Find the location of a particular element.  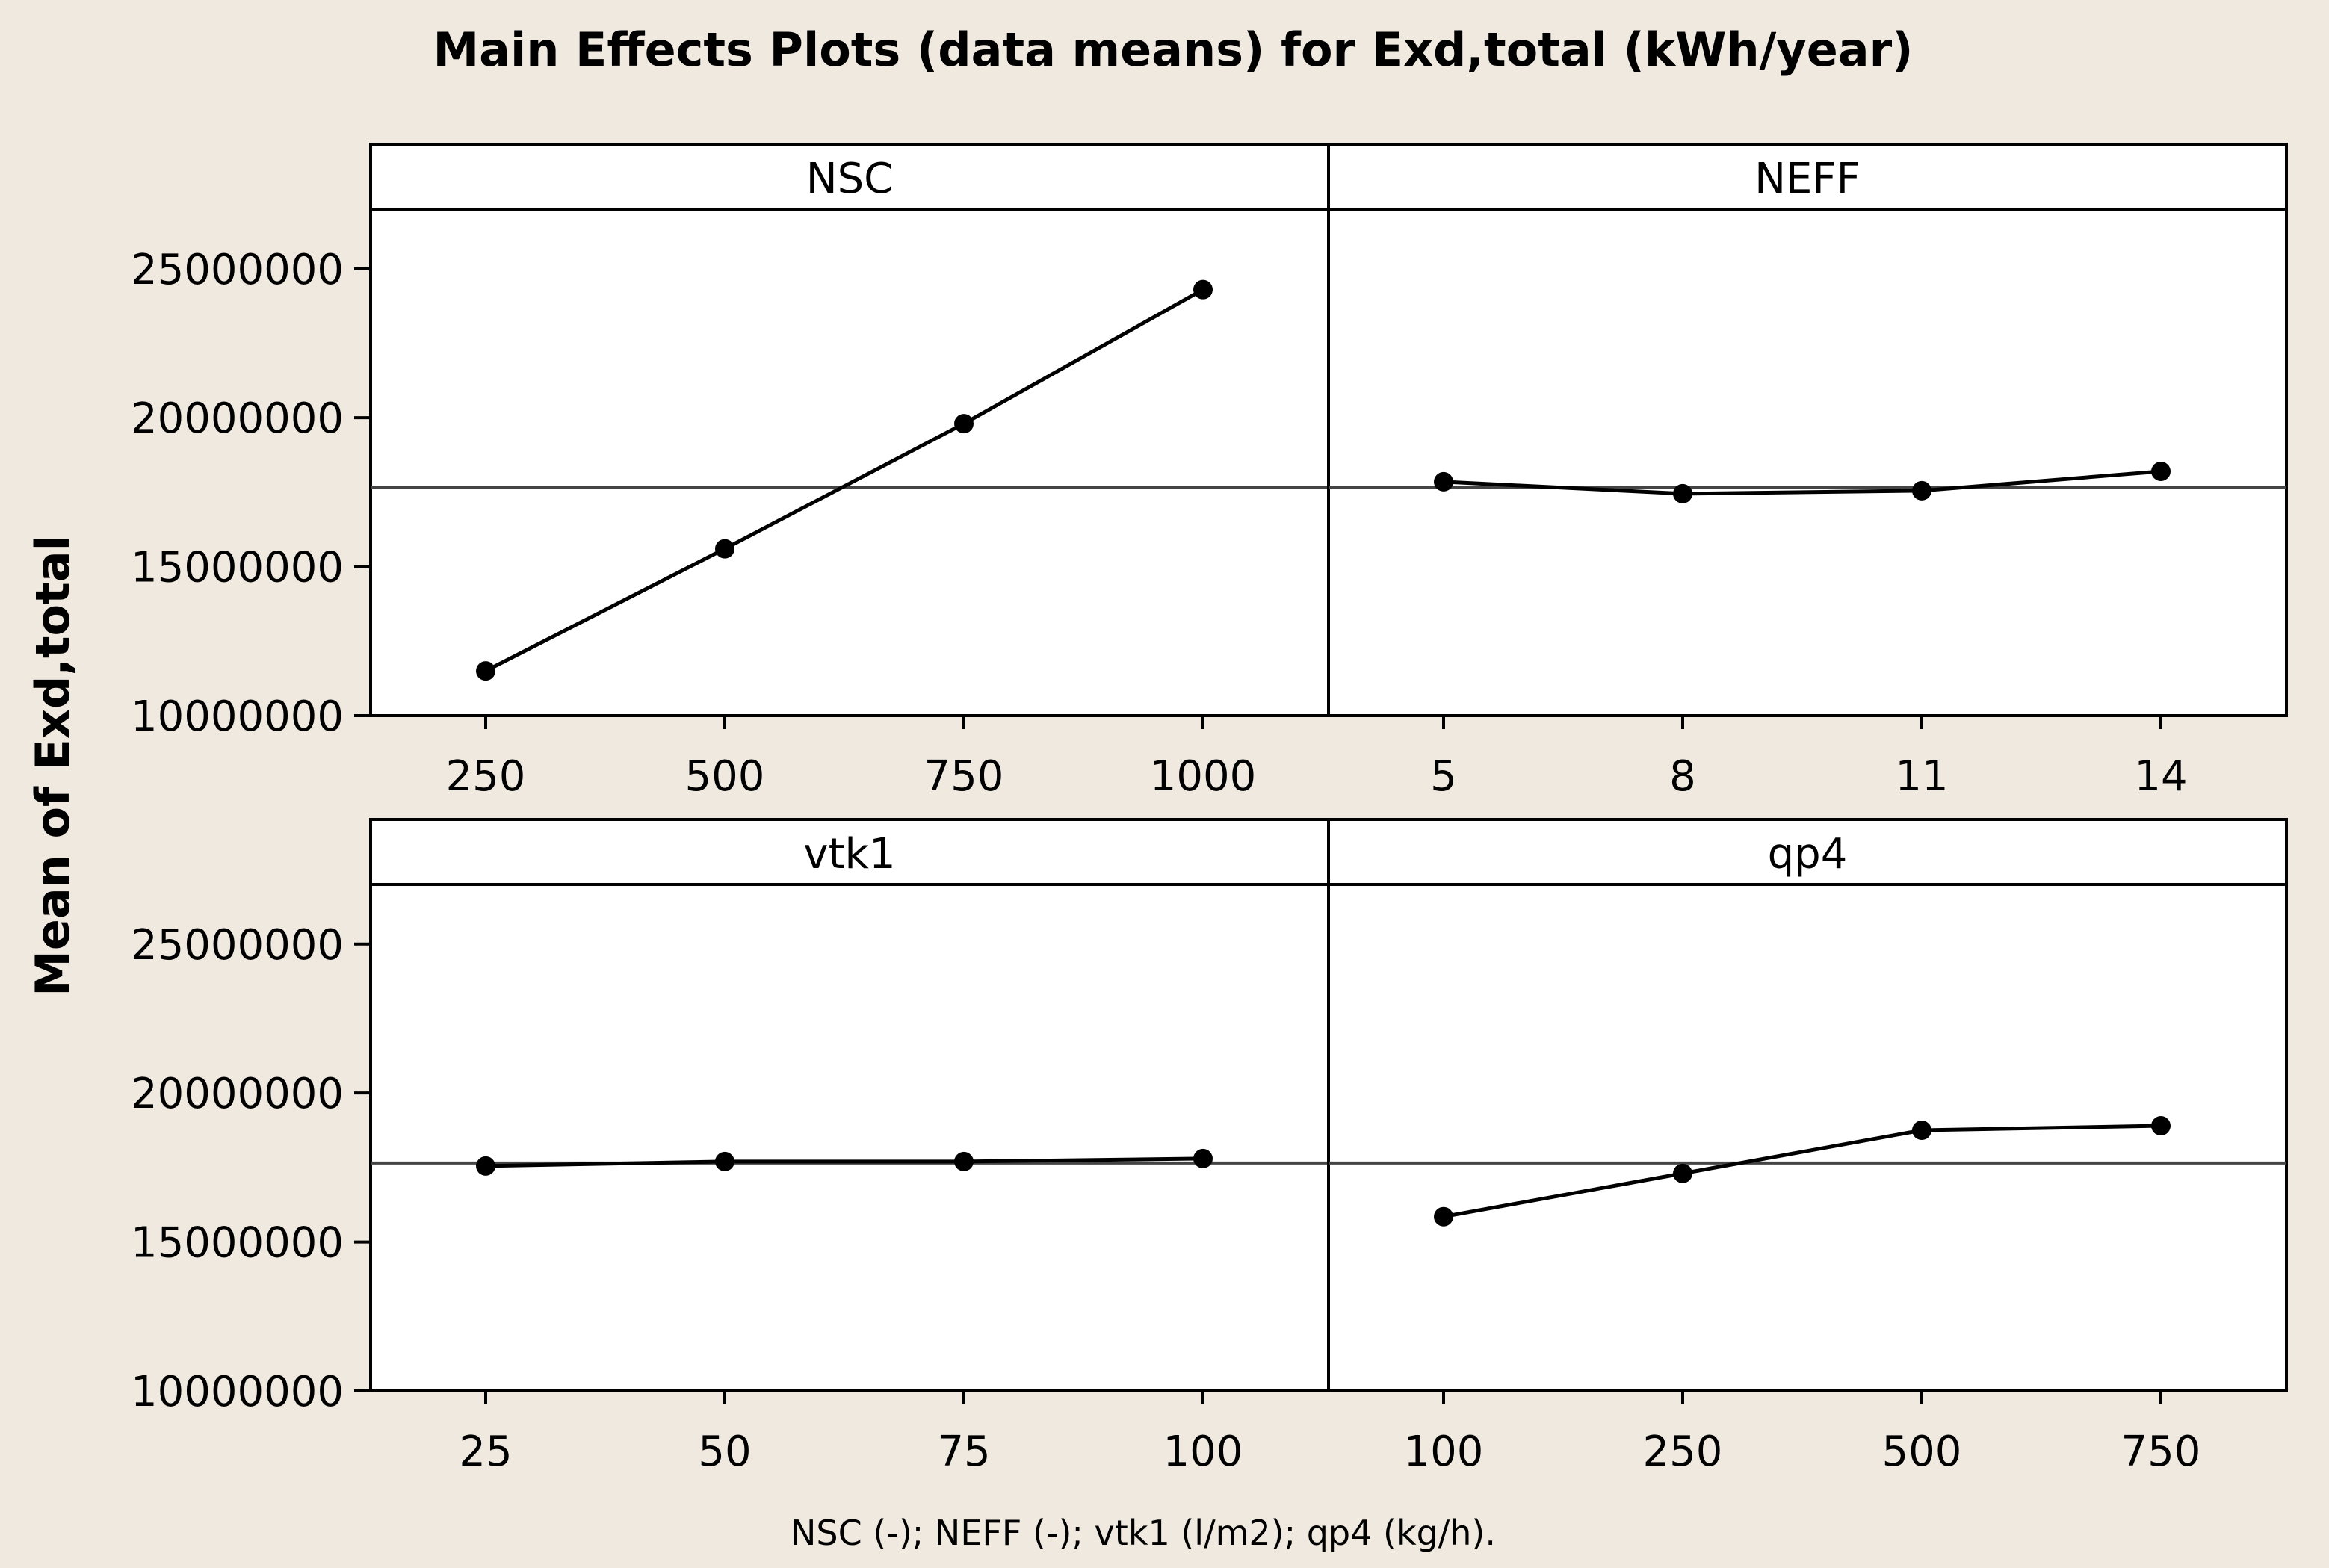

x-tick-label: 1000 is located at coordinates (1203, 776).